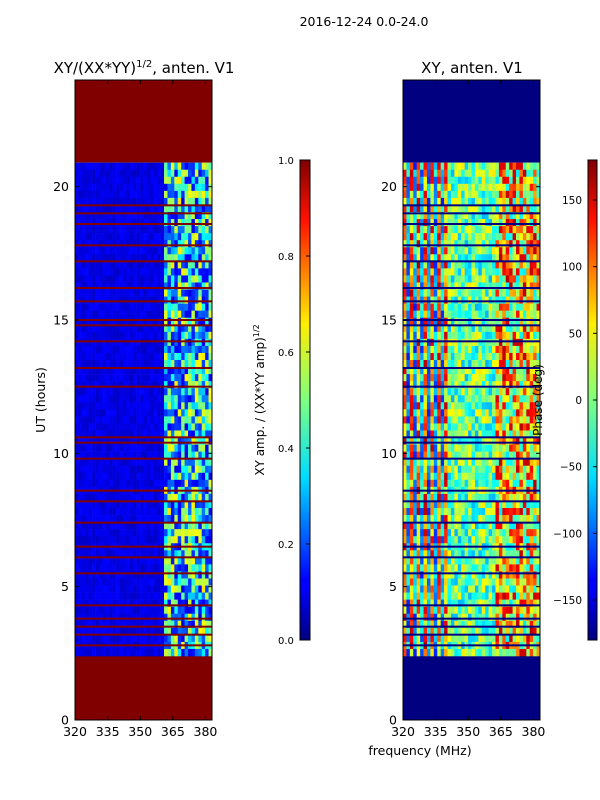 The width and height of the screenshot is (600, 800). What do you see at coordinates (143, 341) in the screenshot?
I see `left-flag-stripe` at bounding box center [143, 341].